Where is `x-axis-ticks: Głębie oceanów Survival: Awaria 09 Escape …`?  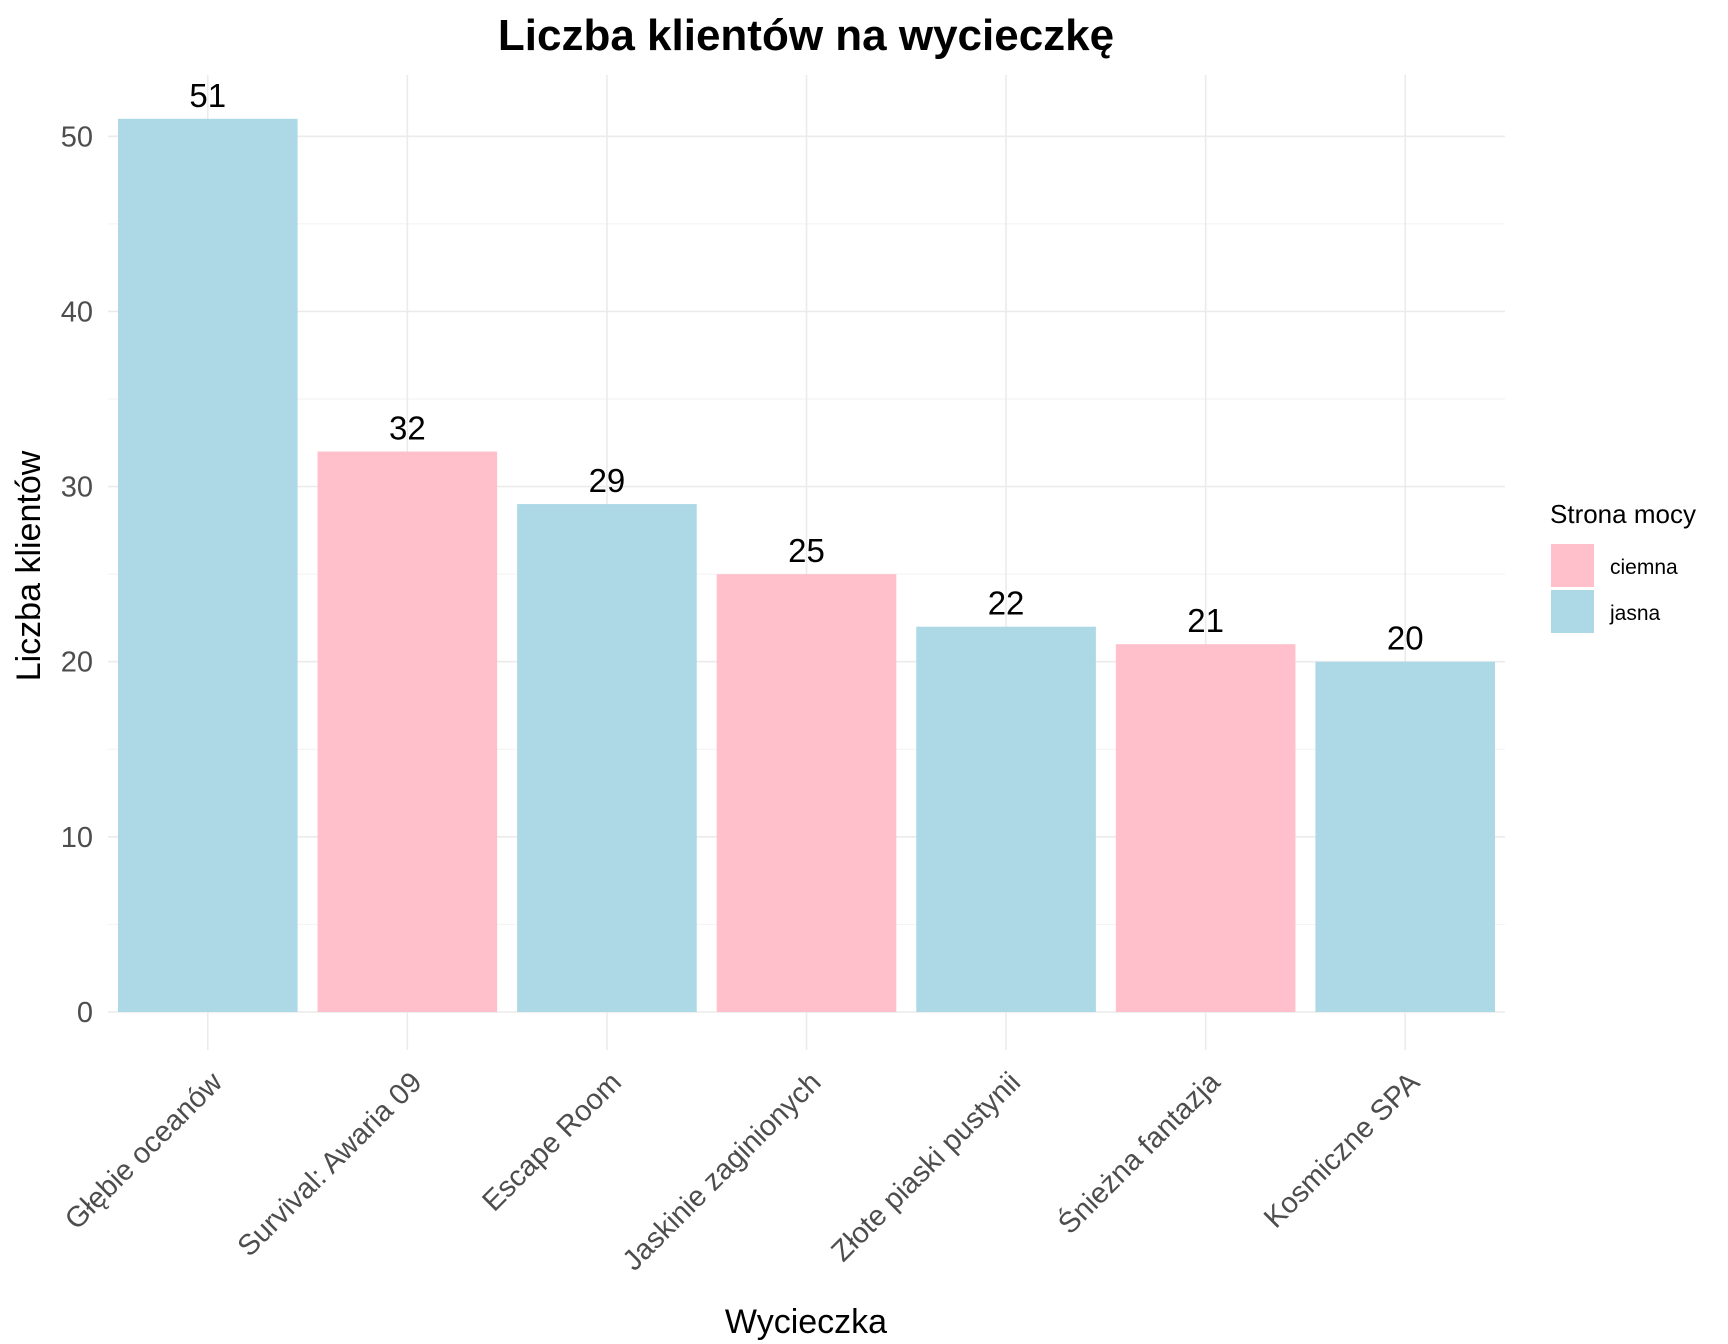
x-axis-ticks: Głębie oceanów Survival: Awaria 09 Escape … is located at coordinates (743, 1170).